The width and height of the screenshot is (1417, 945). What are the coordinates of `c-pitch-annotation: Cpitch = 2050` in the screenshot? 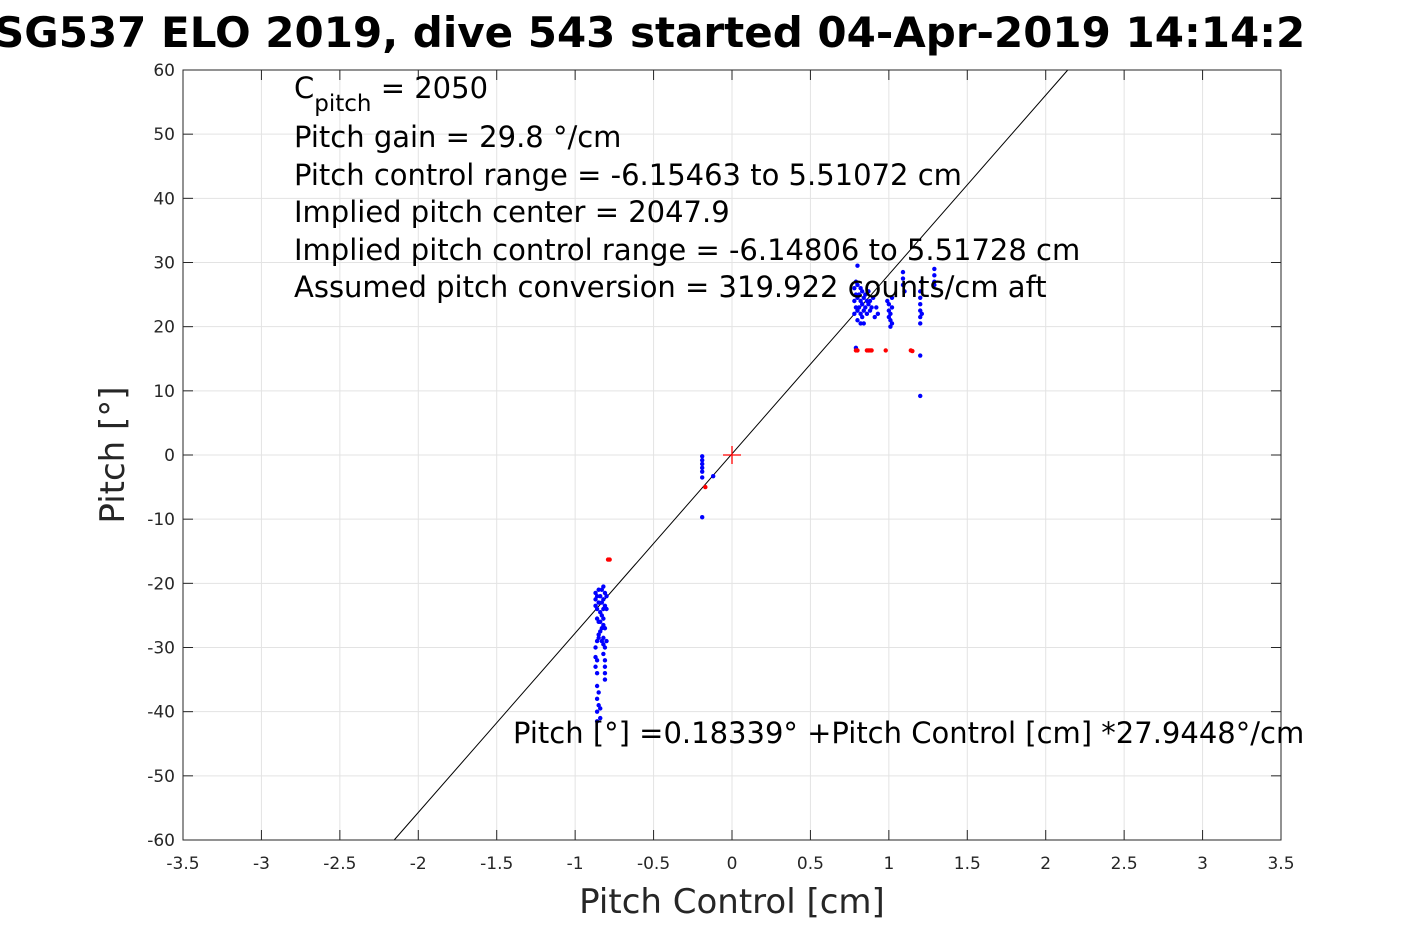 It's located at (391, 94).